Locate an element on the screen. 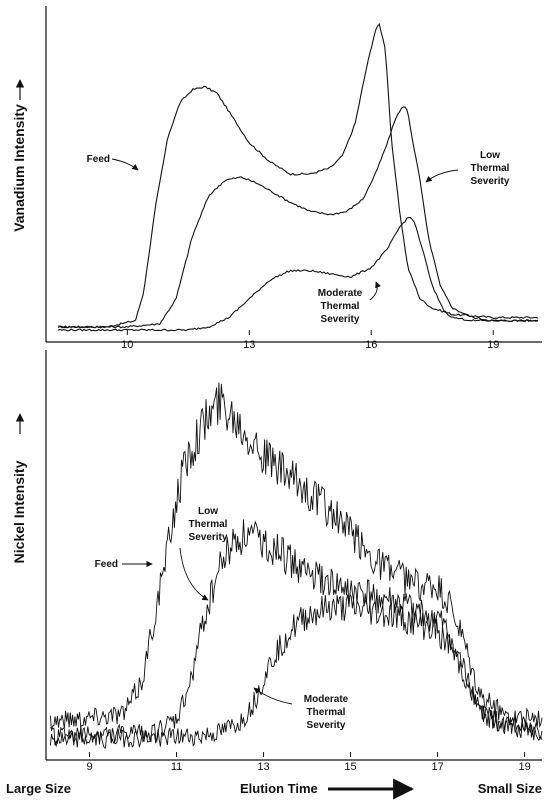 This screenshot has height=805, width=545. nickel-moderate-label-line1: Moderate is located at coordinates (326, 699).